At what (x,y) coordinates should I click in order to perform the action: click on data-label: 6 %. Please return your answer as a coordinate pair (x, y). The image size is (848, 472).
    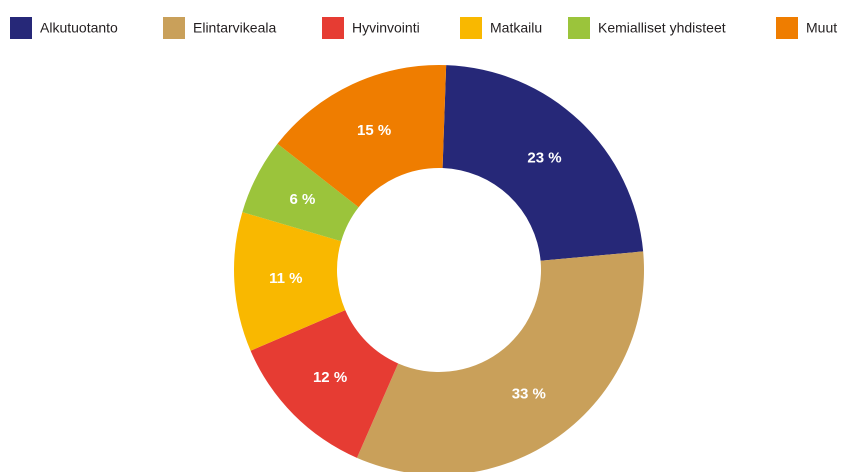
    Looking at the image, I should click on (303, 199).